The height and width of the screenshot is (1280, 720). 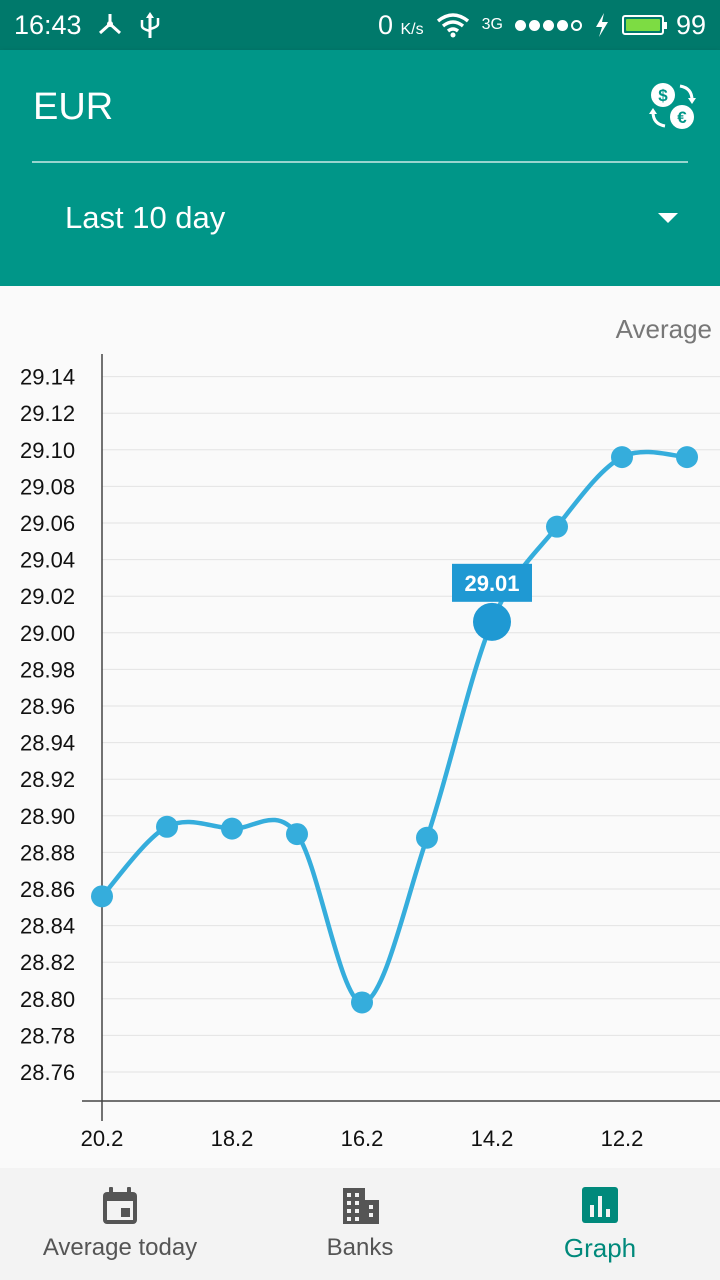 I want to click on x-tick-label: 20.2, so click(x=102, y=1138).